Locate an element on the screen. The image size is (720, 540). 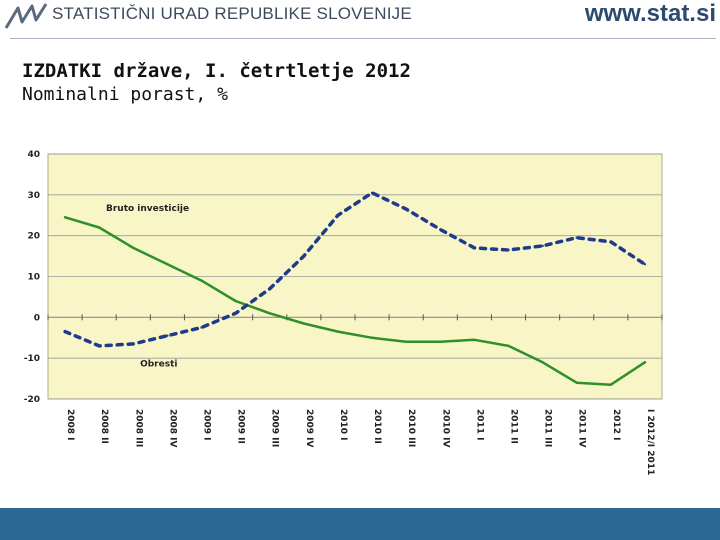
y-tick-label: 40 is located at coordinates (33, 155).